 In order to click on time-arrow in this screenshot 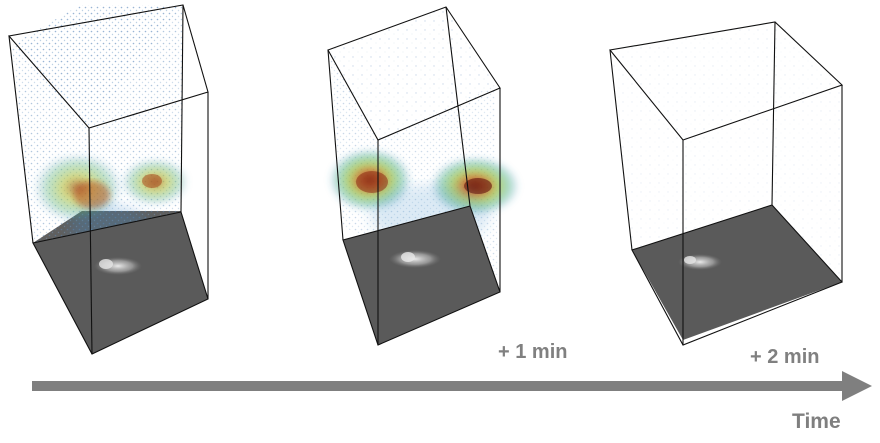, I will do `click(452, 386)`.